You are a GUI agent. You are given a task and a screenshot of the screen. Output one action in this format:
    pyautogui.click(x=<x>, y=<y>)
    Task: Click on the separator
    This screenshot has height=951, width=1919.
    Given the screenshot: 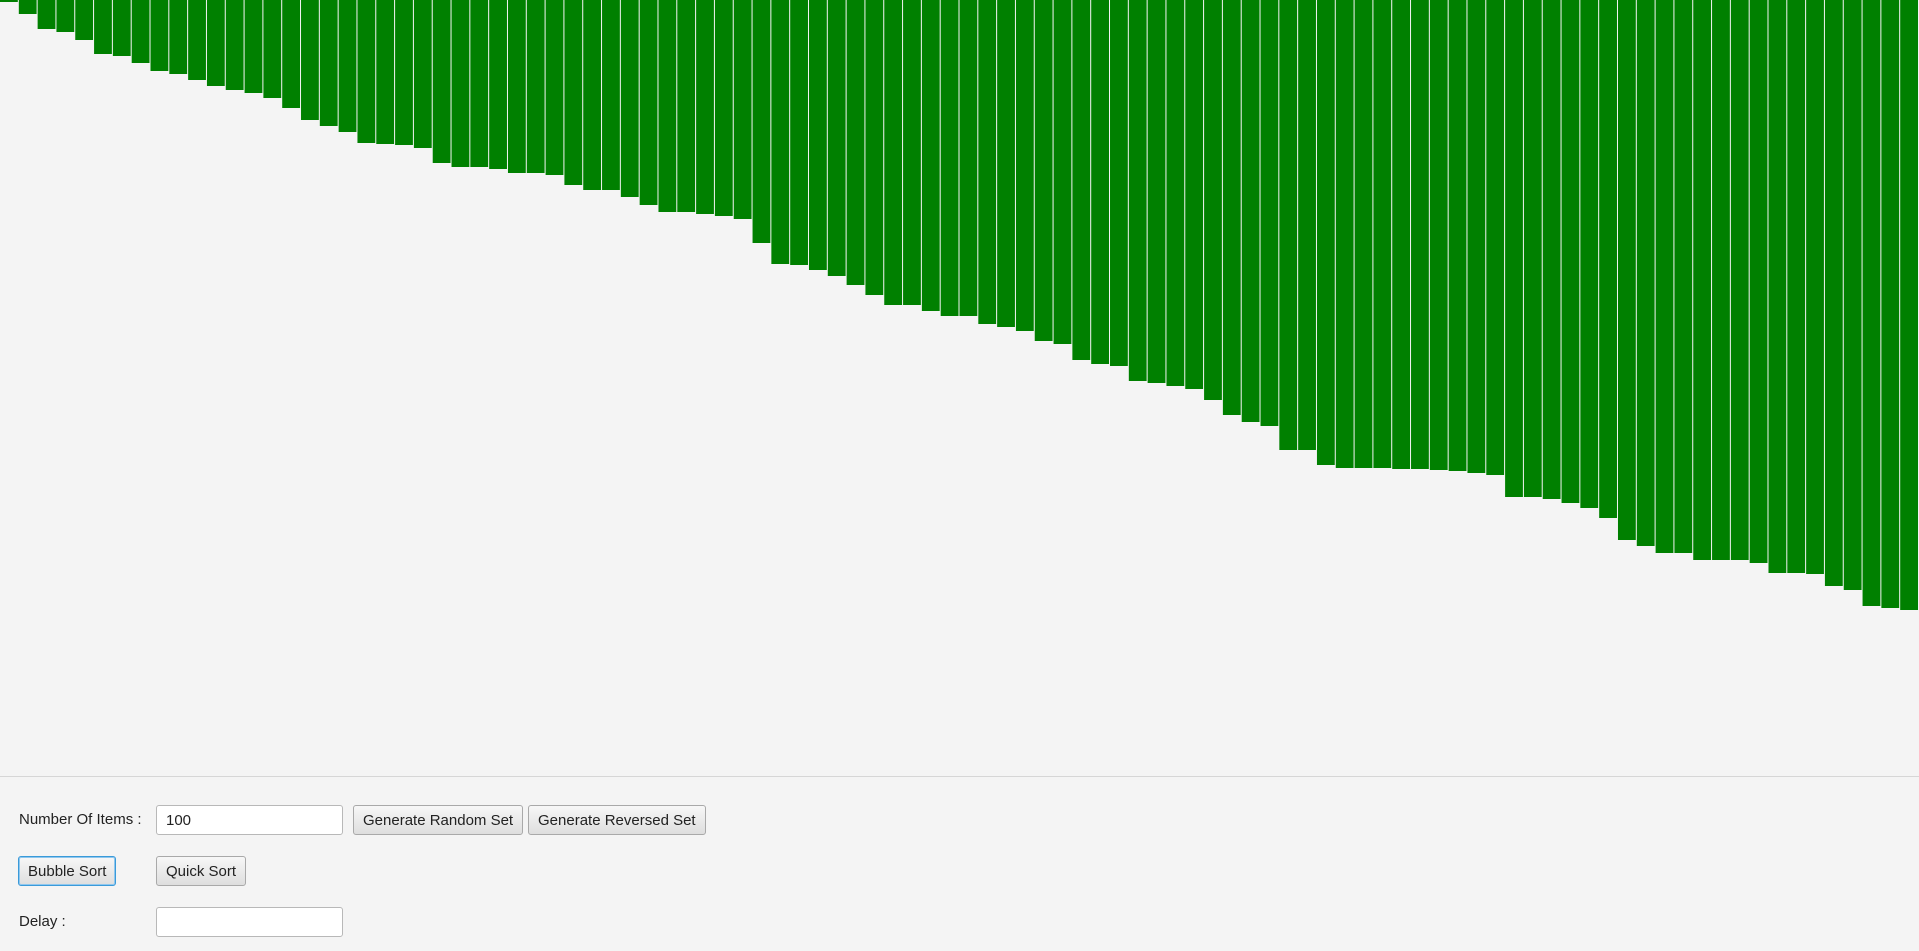 What is the action you would take?
    pyautogui.click(x=959, y=776)
    